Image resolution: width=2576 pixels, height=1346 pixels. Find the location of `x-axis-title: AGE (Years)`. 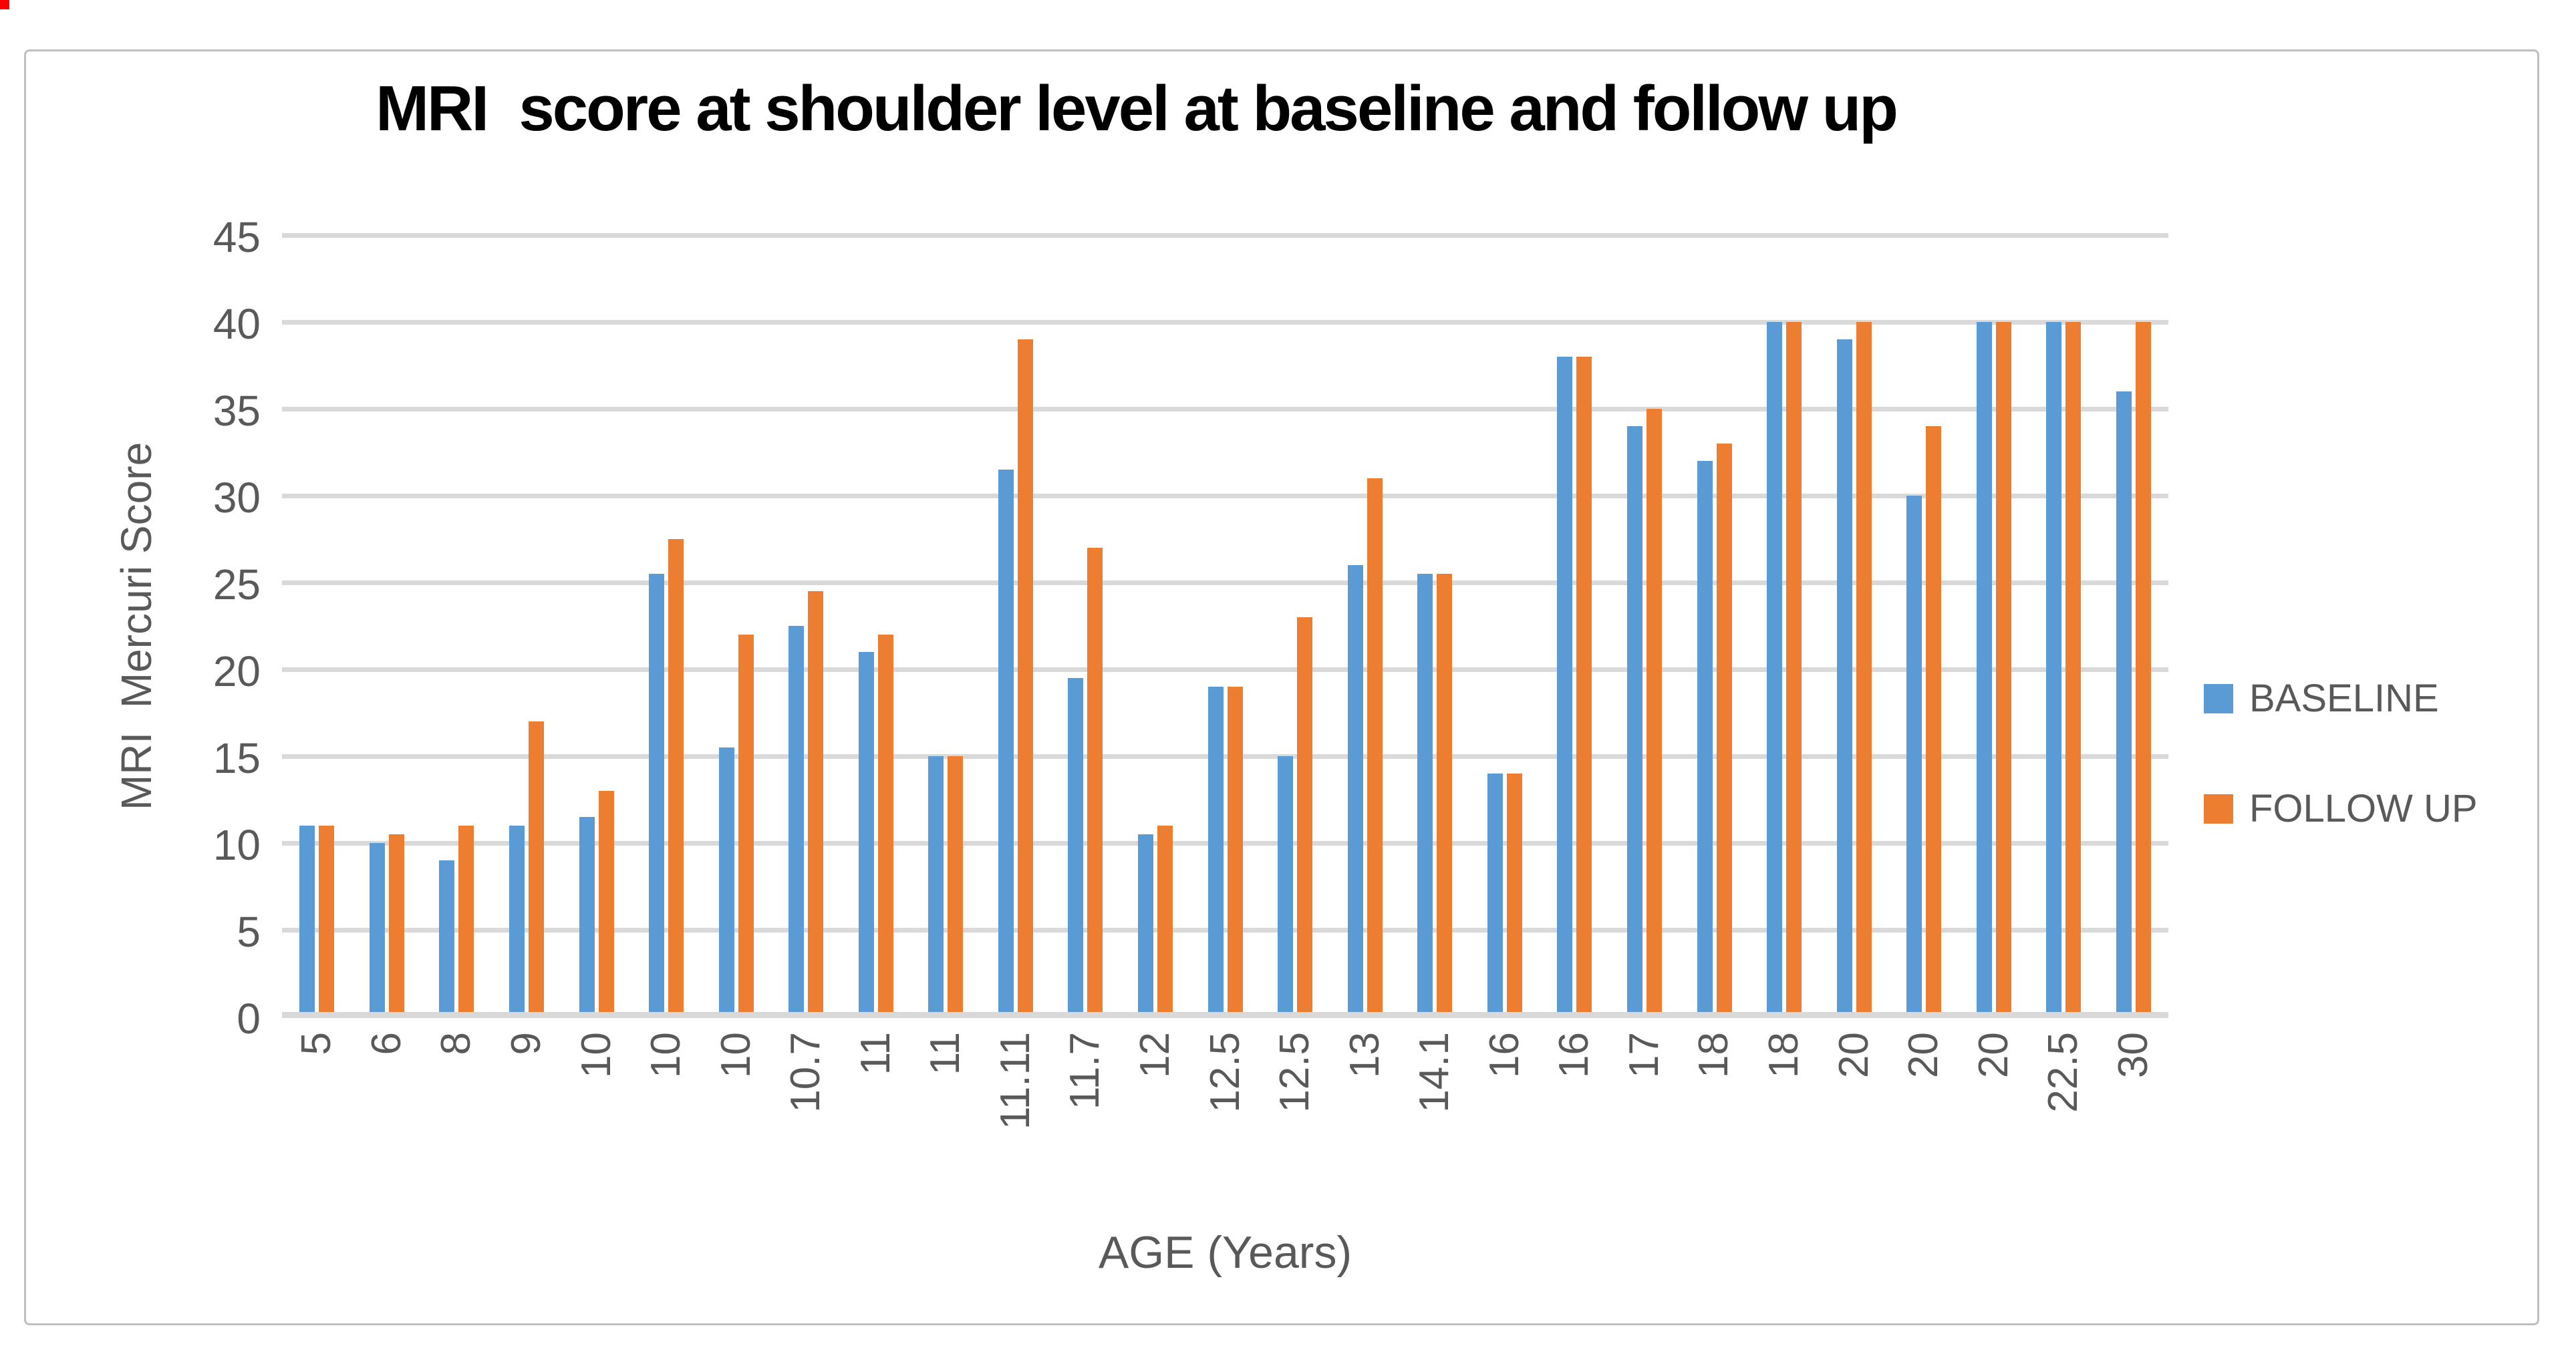

x-axis-title: AGE (Years) is located at coordinates (1225, 1252).